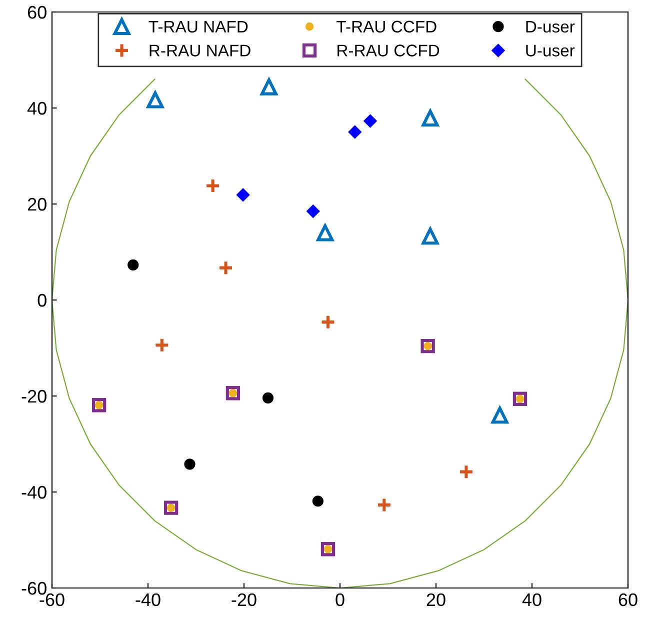 The width and height of the screenshot is (664, 625). I want to click on legend-label: U-user, so click(550, 50).